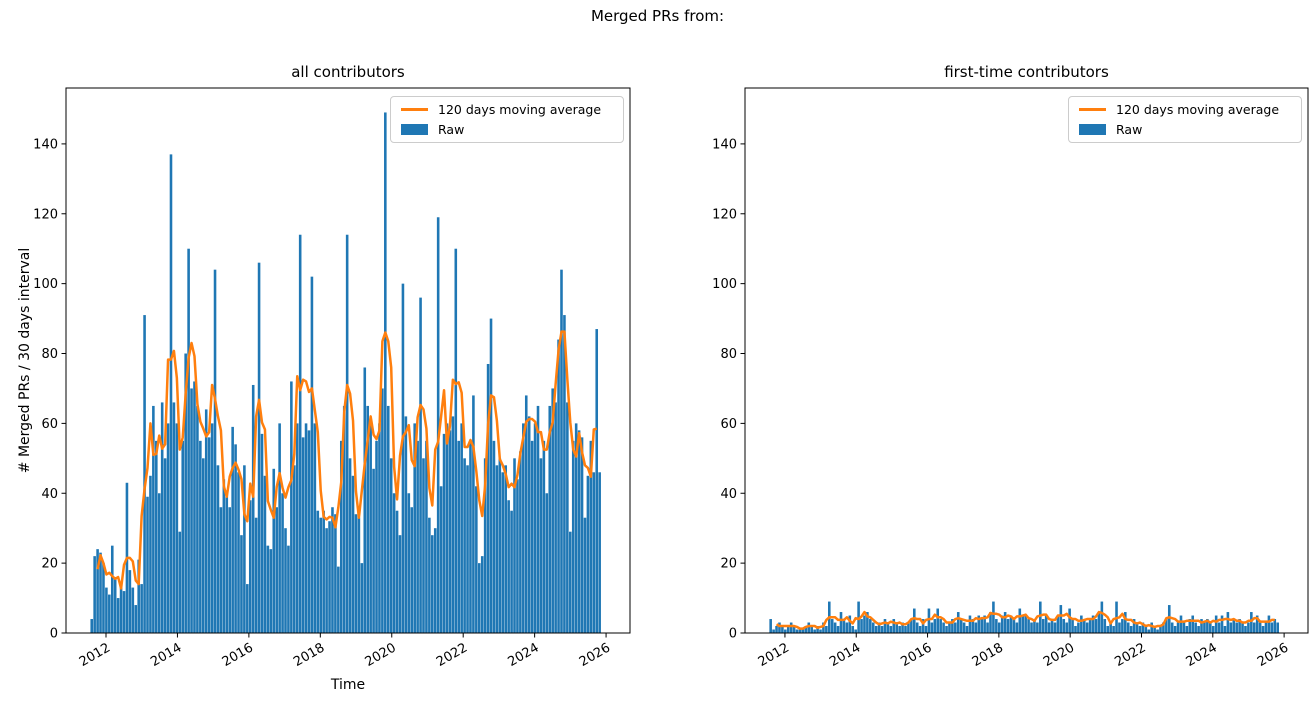 Image resolution: width=1315 pixels, height=703 pixels. Describe the element at coordinates (724, 214) in the screenshot. I see `y-tick-label: 120` at that location.